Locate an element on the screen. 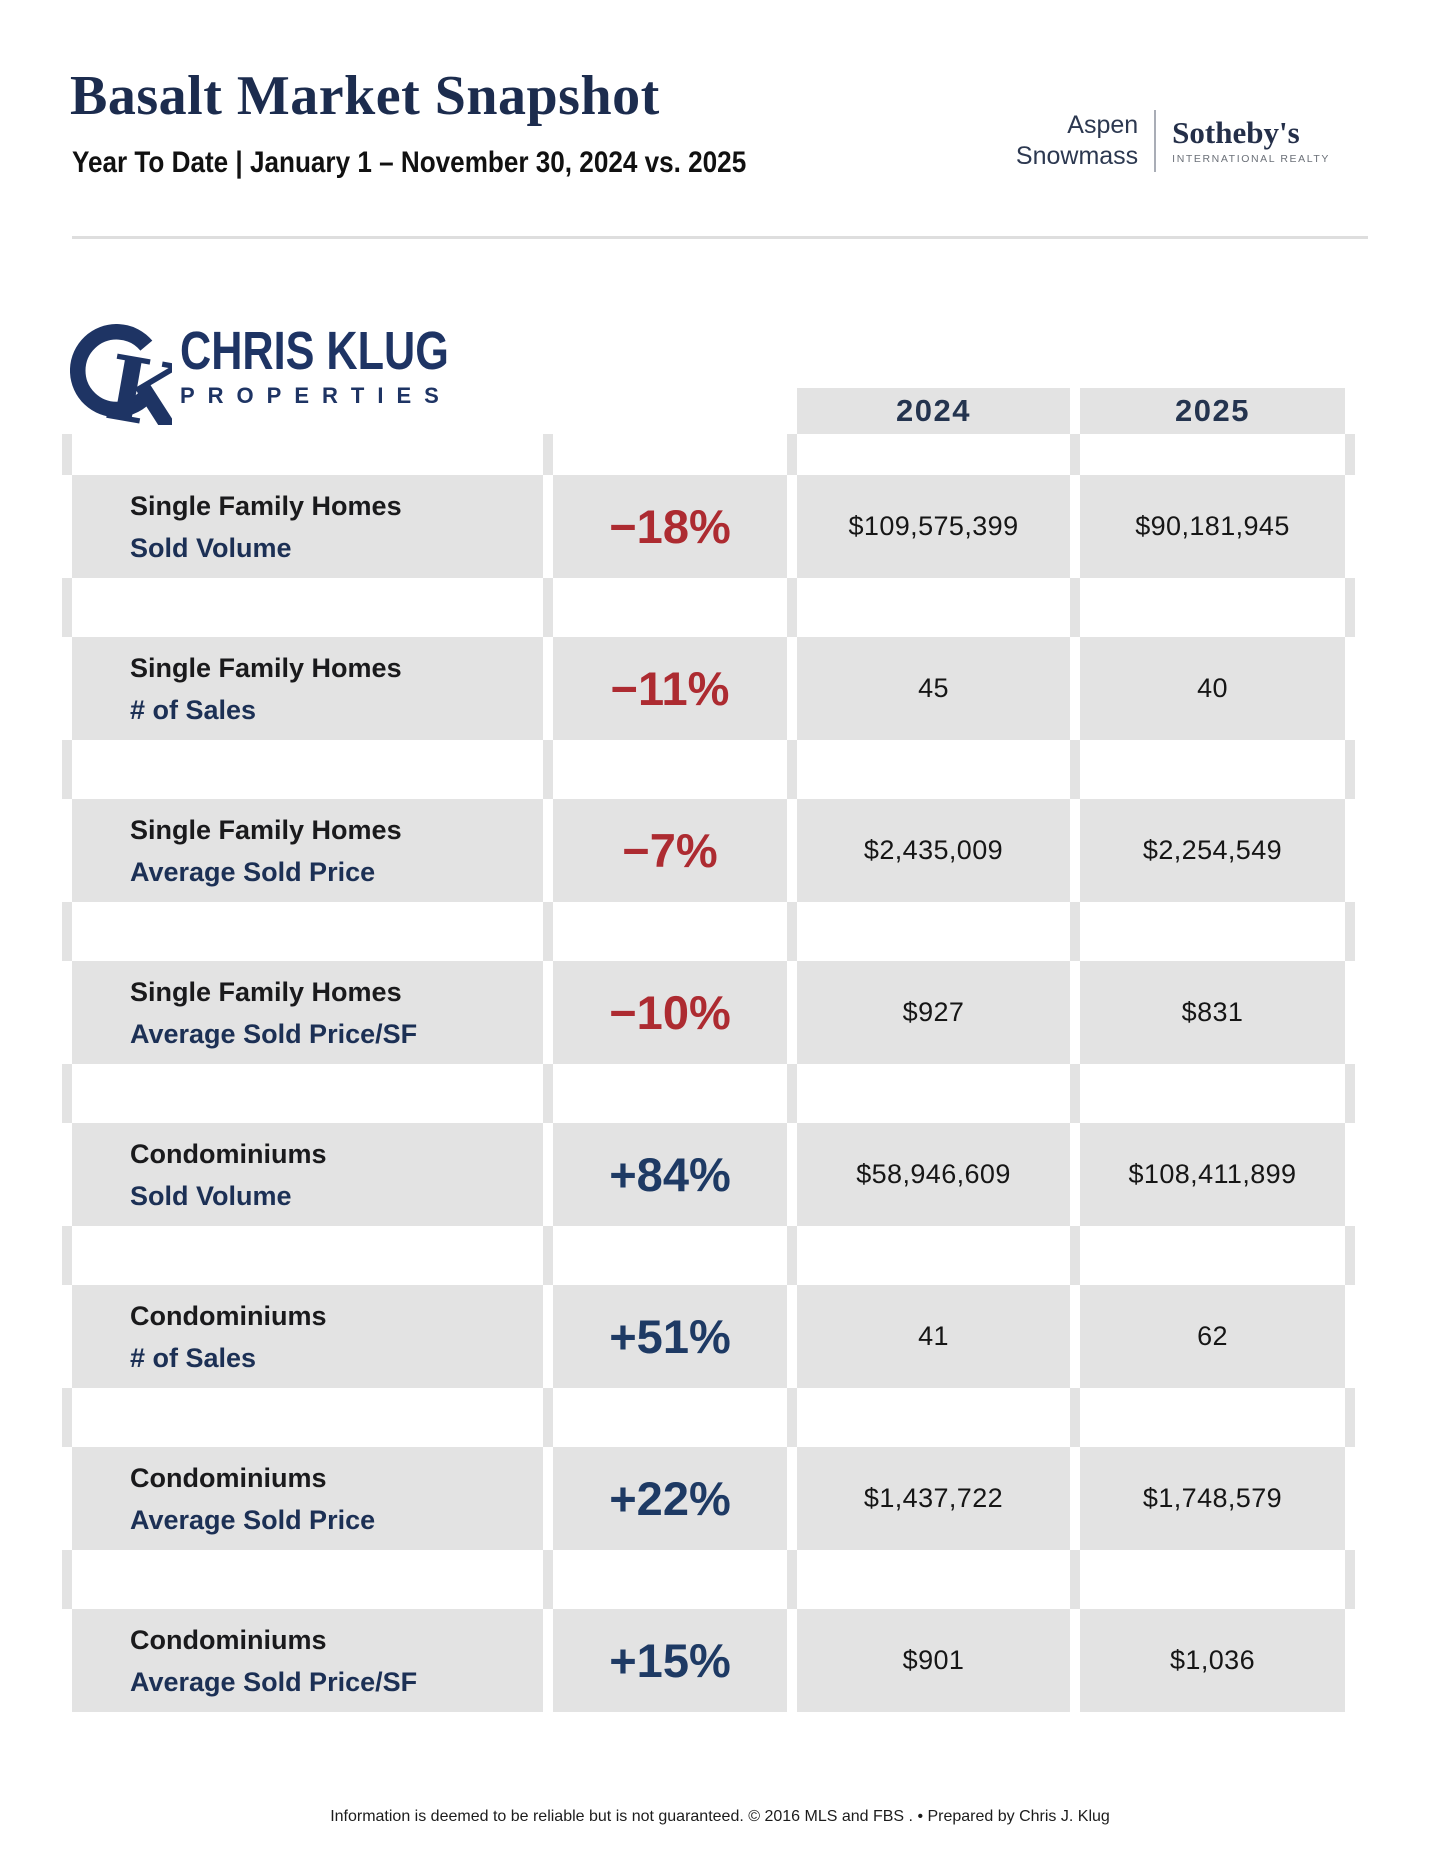  ck-logo-name: CHRIS KLUG is located at coordinates (314, 351).